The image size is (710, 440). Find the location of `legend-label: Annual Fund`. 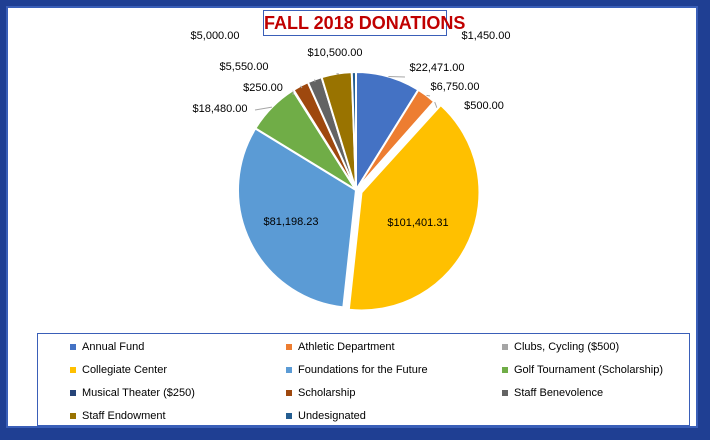

legend-label: Annual Fund is located at coordinates (113, 347).